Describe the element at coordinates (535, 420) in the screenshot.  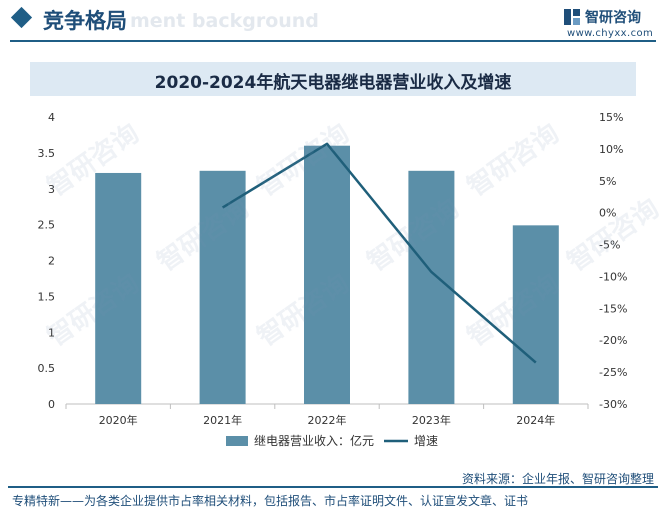
I see `x-tick-label: 2024年` at that location.